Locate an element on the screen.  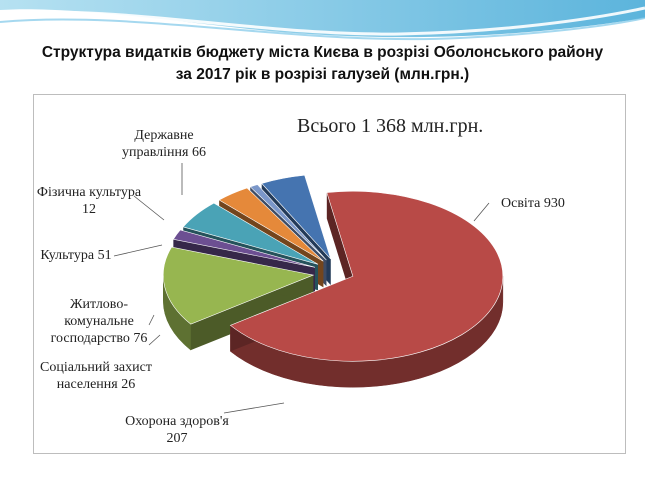
label-охорона-здоров-я: Охорона здоров'я 207 is located at coordinates (205, 424).